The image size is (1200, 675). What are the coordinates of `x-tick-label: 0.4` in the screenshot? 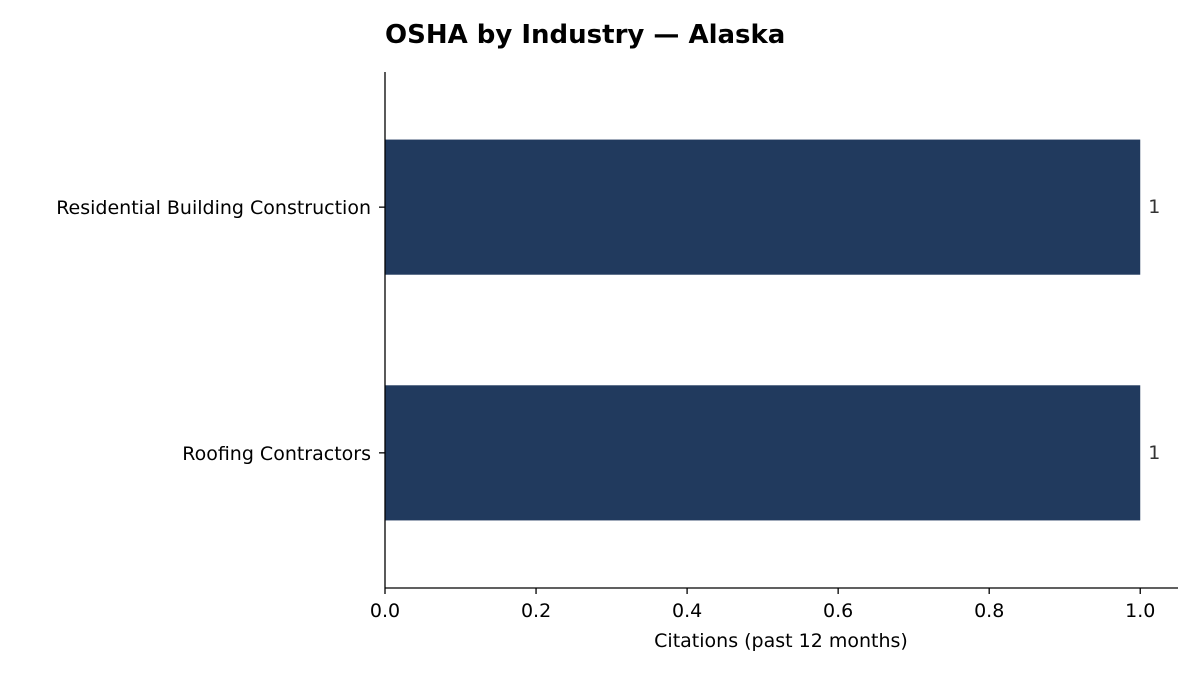 It's located at (687, 611).